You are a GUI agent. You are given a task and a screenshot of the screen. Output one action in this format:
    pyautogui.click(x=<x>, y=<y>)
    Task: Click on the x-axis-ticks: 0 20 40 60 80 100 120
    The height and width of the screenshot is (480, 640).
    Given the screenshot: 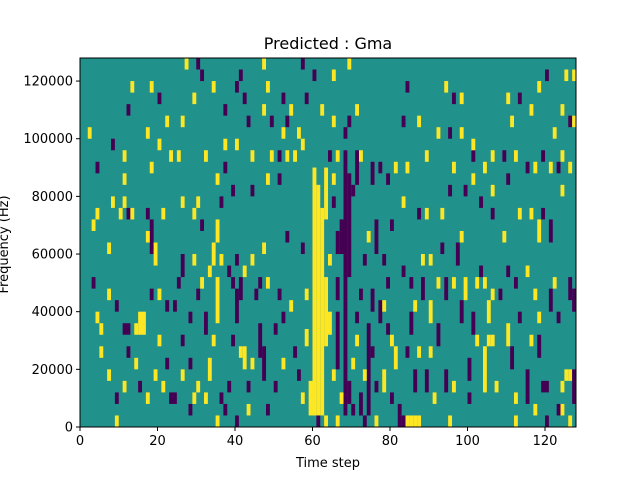 What is the action you would take?
    pyautogui.click(x=317, y=438)
    